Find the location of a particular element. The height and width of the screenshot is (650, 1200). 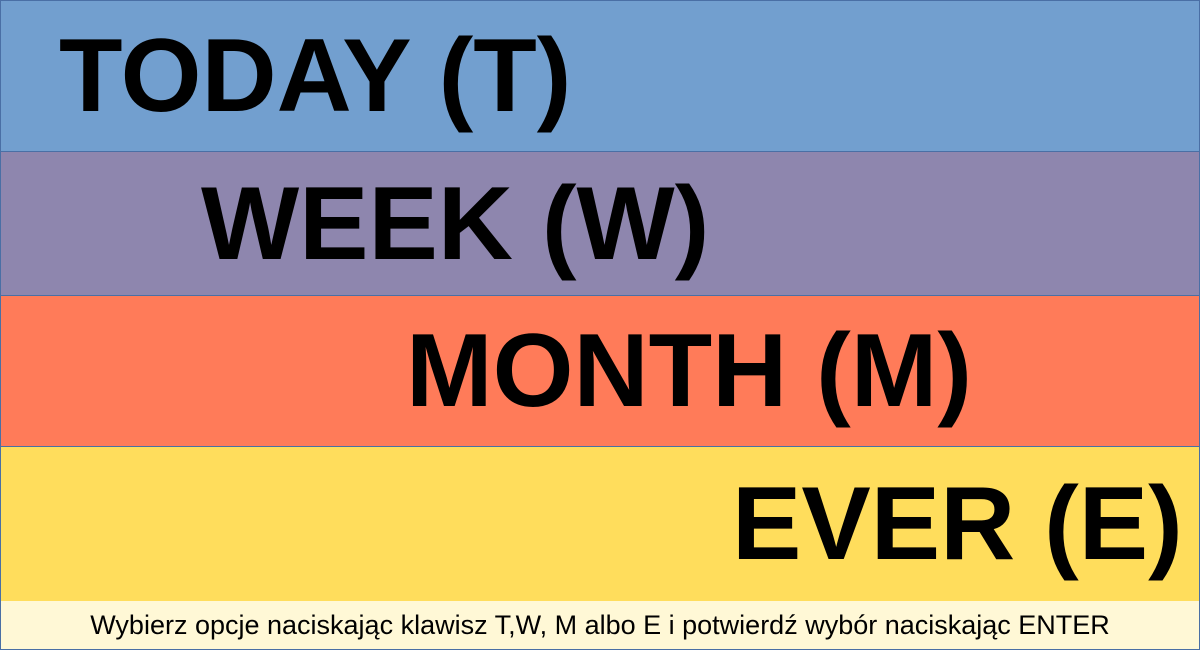

option-ever-label: EVER (E) is located at coordinates (957, 524).